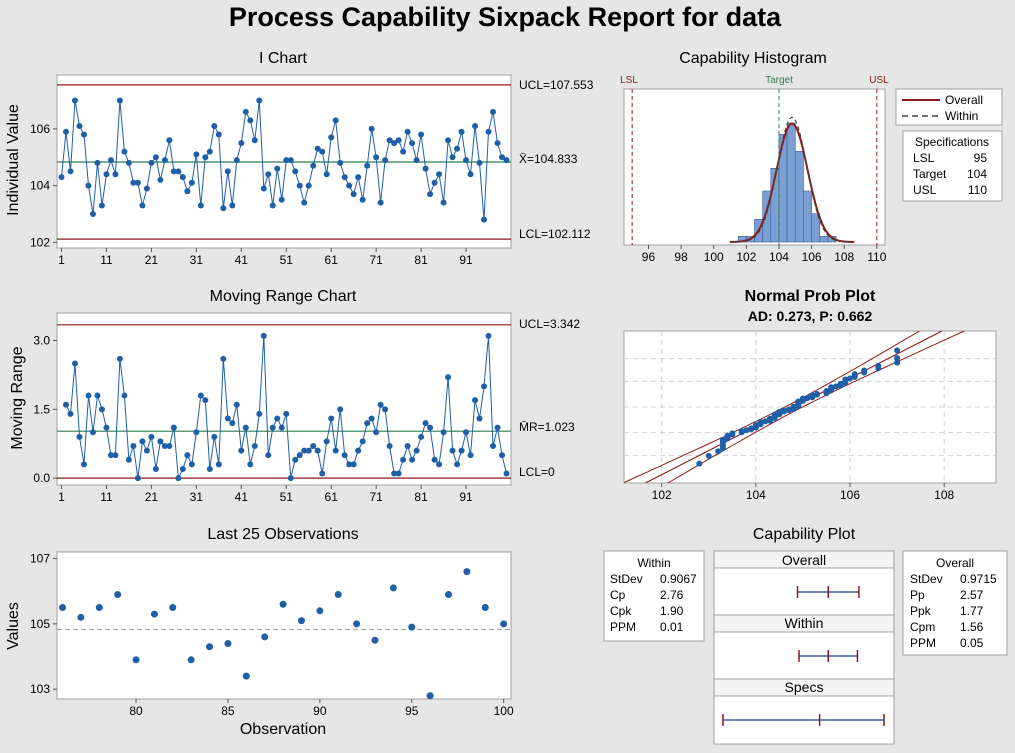 This screenshot has width=1015, height=753. I want to click on x-tick-label: 100, so click(504, 711).